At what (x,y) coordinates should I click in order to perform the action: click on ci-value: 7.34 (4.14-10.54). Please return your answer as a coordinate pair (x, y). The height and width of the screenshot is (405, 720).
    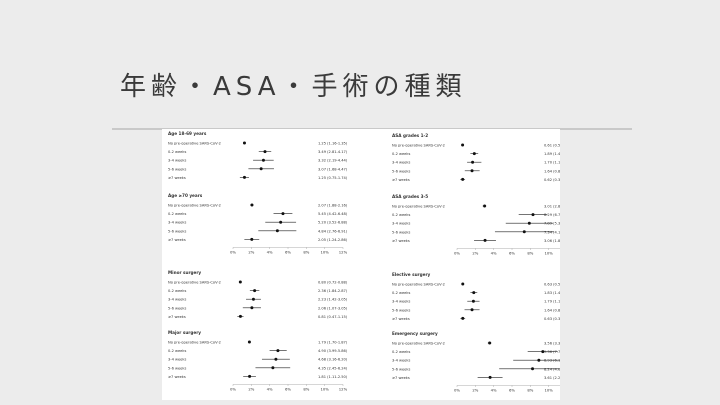
    Looking at the image, I should click on (552, 232).